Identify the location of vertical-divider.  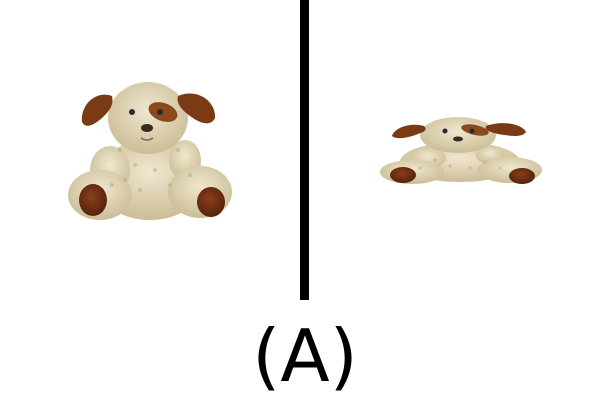
(304, 150).